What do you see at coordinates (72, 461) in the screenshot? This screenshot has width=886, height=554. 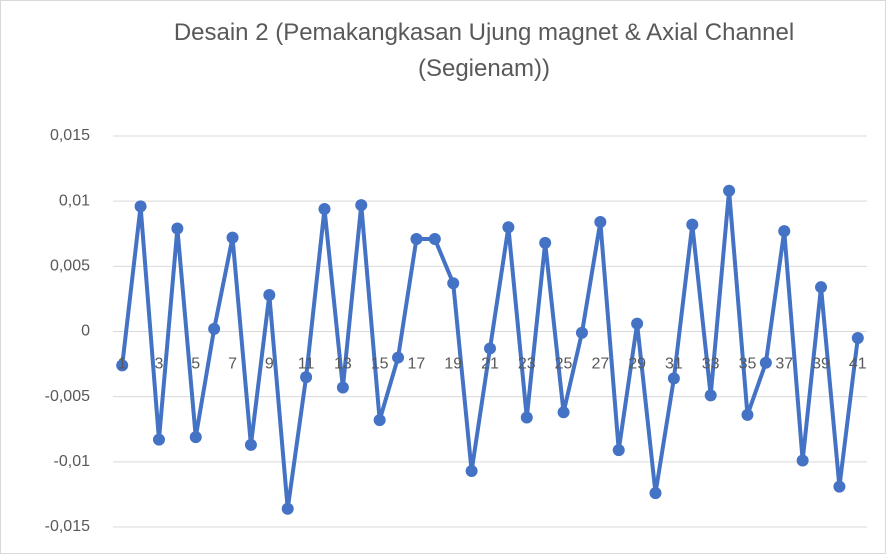 I see `y-tick-label: -0,01` at bounding box center [72, 461].